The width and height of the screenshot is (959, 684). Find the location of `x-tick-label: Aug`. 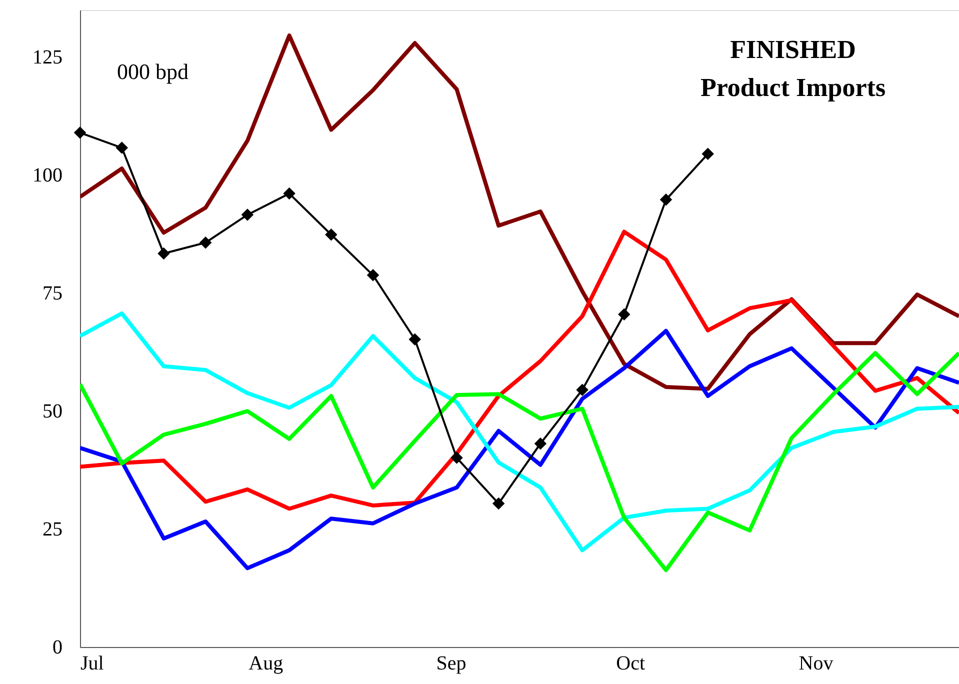

x-tick-label: Aug is located at coordinates (266, 663).